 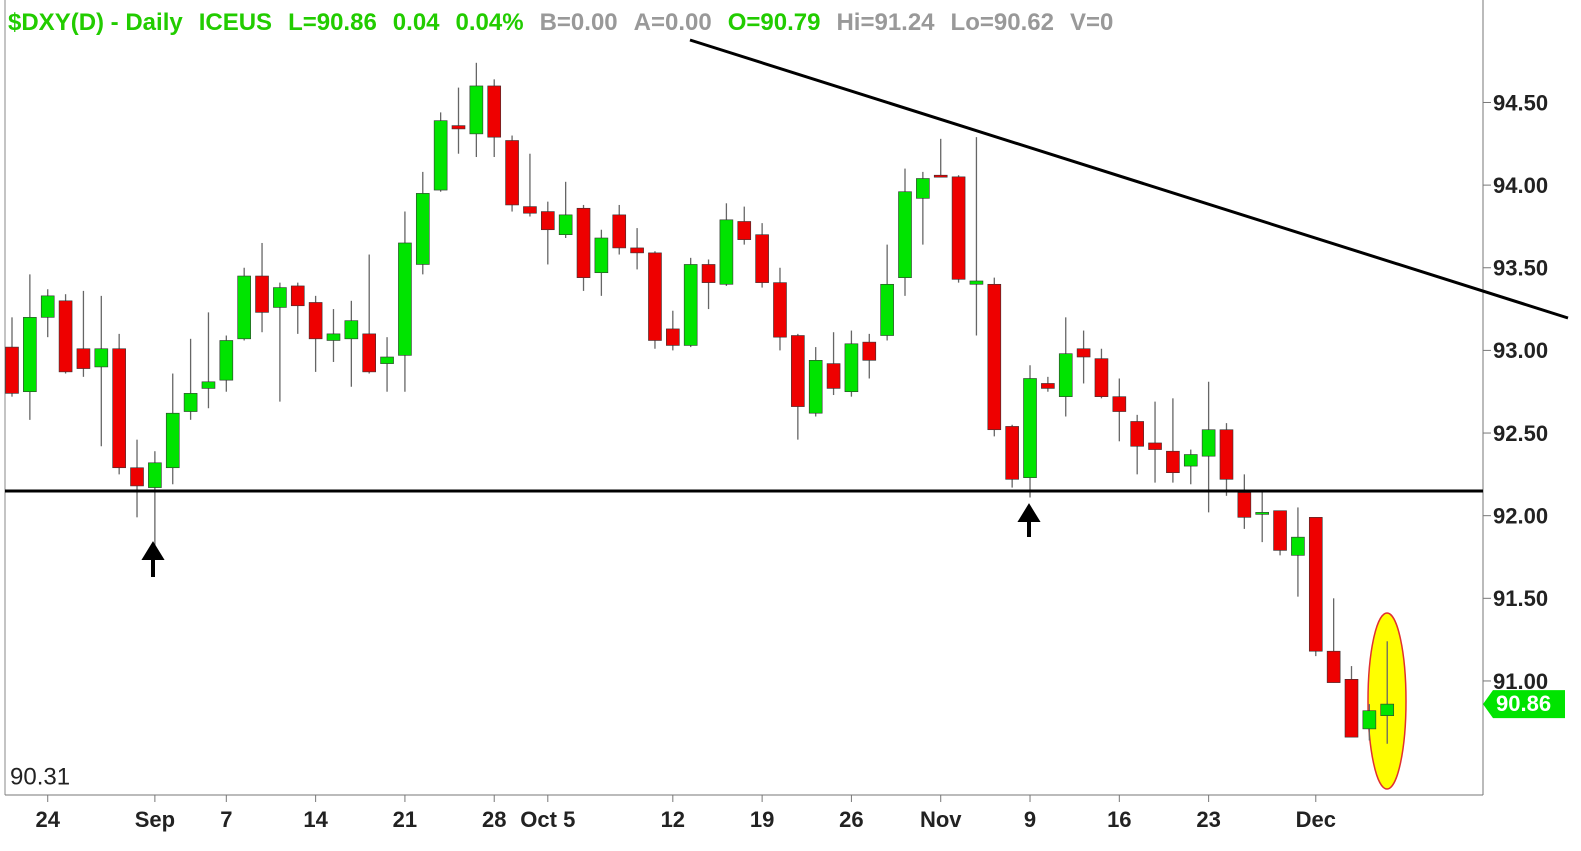 What do you see at coordinates (405, 819) in the screenshot?
I see `x-tick-label: 21` at bounding box center [405, 819].